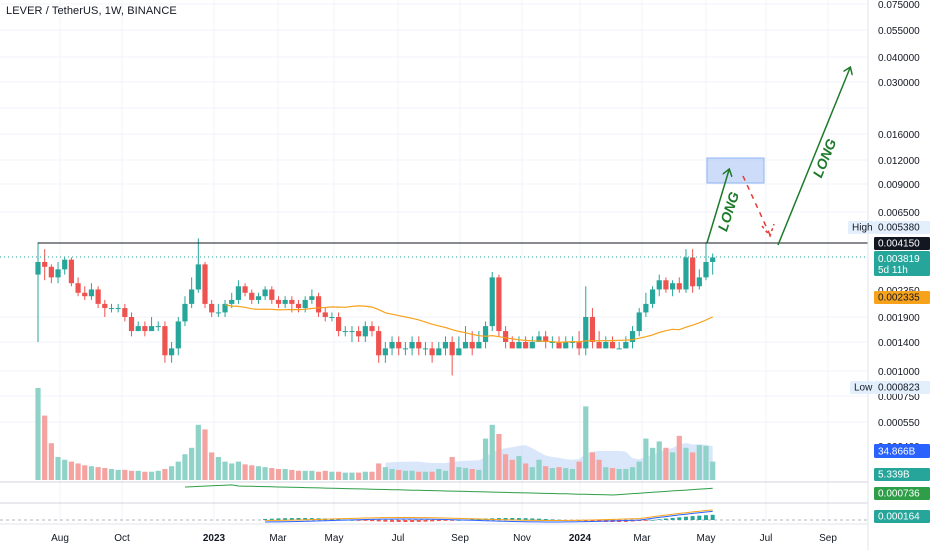  Describe the element at coordinates (899, 372) in the screenshot. I see `price-tick-label: 0.001000` at that location.